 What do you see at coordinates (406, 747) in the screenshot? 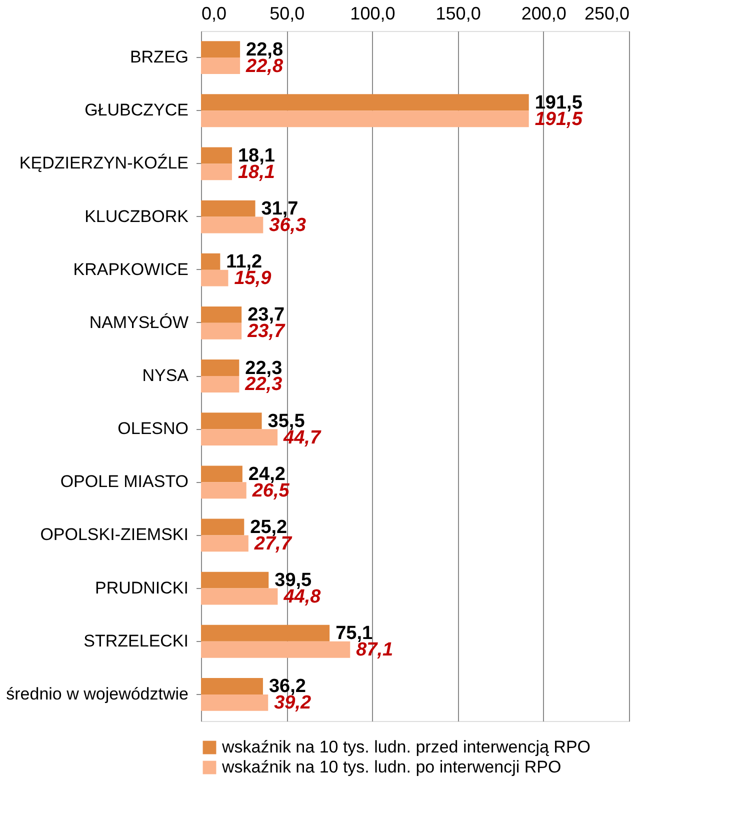
I see `legend-label: wskaźnik na 10 tys. ludn. przed interwencją RPO` at bounding box center [406, 747].